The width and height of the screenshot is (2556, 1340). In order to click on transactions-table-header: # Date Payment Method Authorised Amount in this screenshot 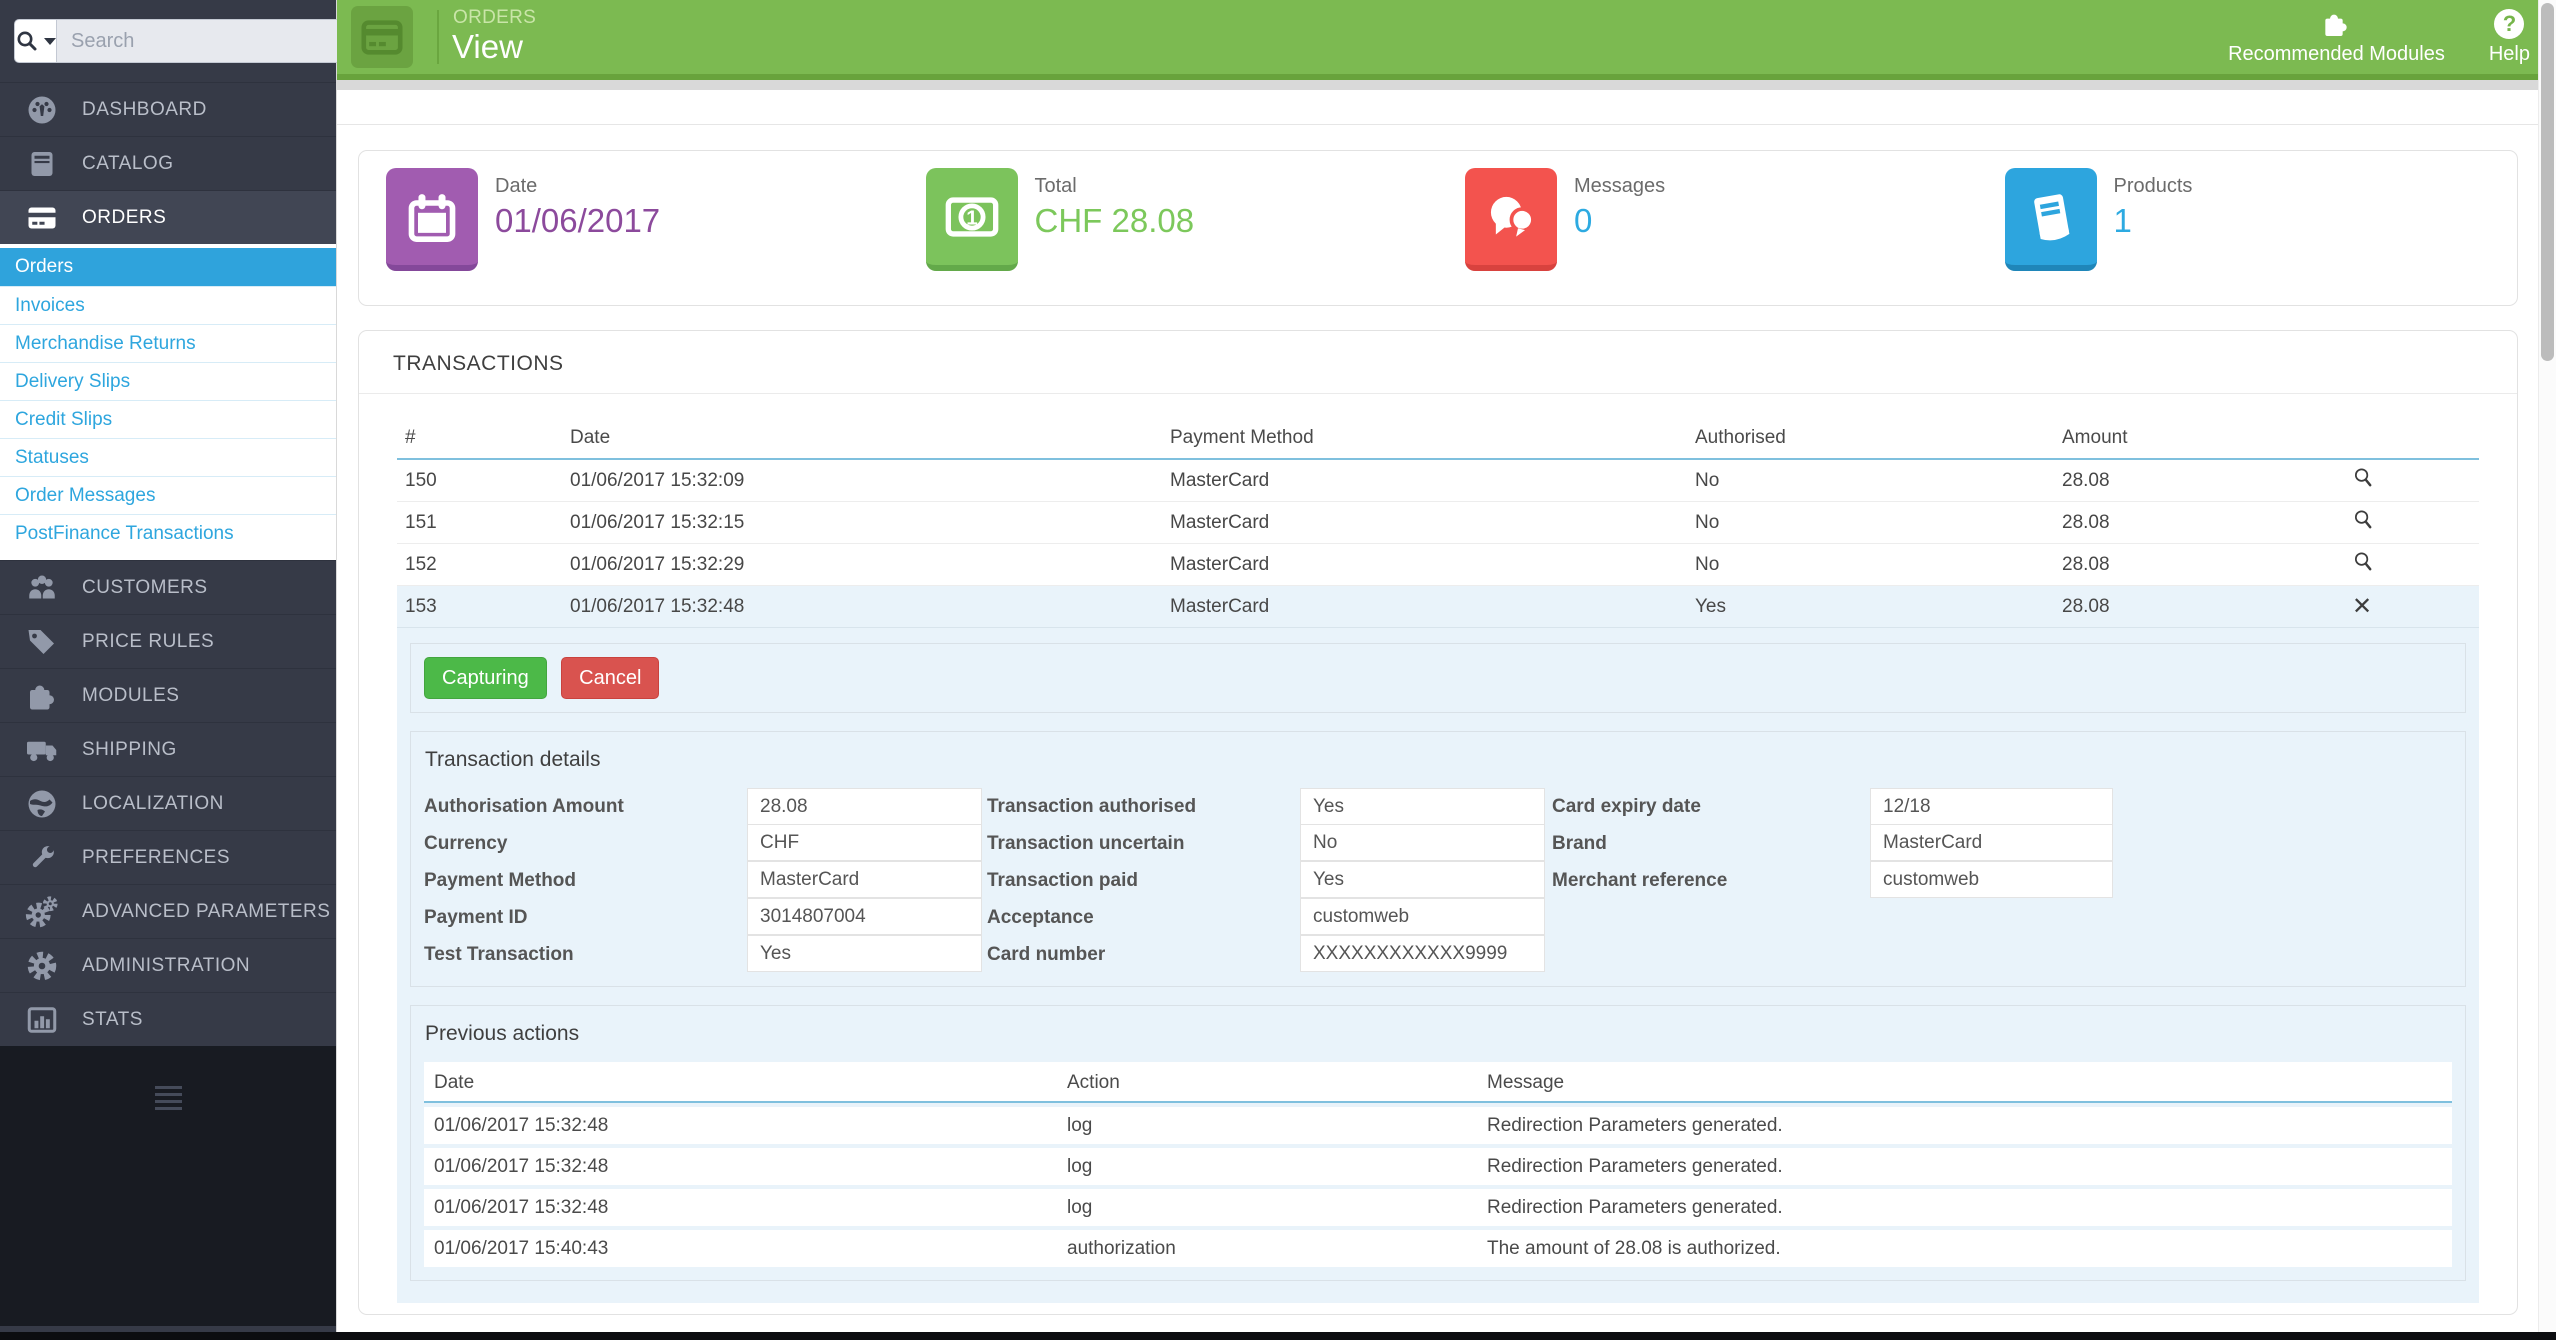, I will do `click(1438, 439)`.